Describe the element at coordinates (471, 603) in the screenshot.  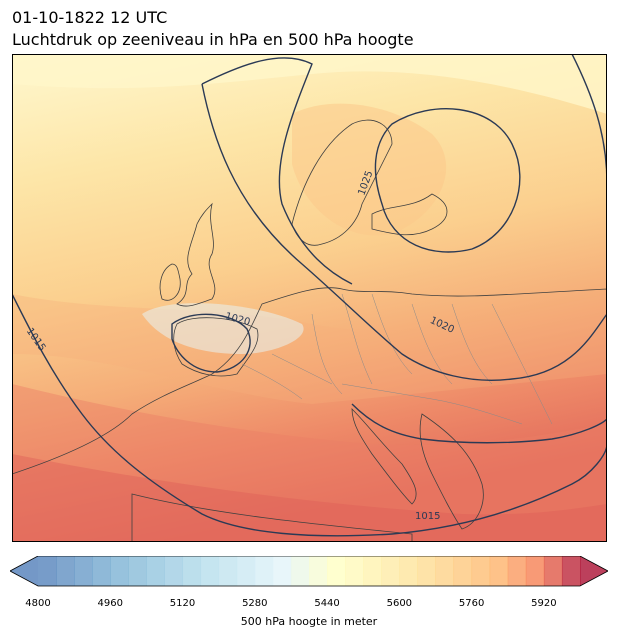
I see `colorbar-tick-label: 5760` at that location.